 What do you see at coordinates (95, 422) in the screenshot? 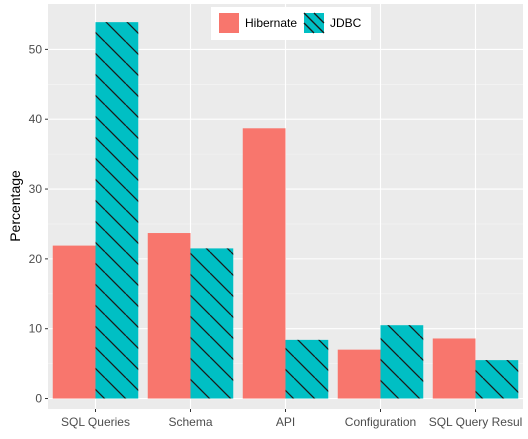
I see `x-tick-label: SQL Queries` at bounding box center [95, 422].